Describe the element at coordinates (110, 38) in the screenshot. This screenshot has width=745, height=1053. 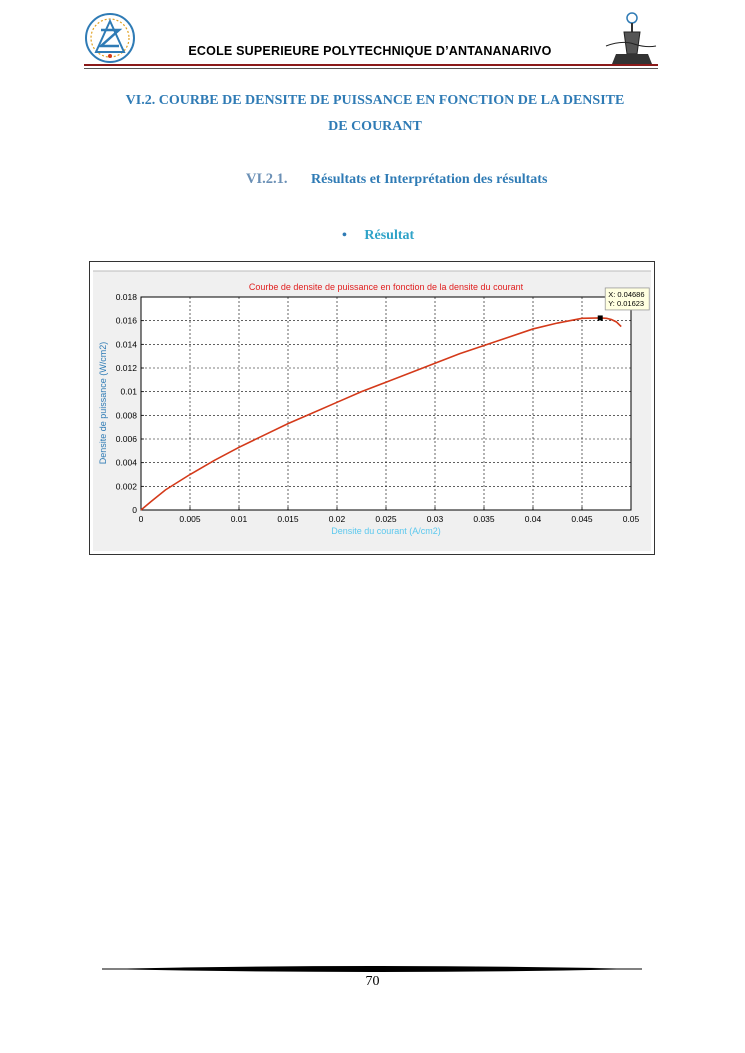
I see `school-logo-left` at that location.